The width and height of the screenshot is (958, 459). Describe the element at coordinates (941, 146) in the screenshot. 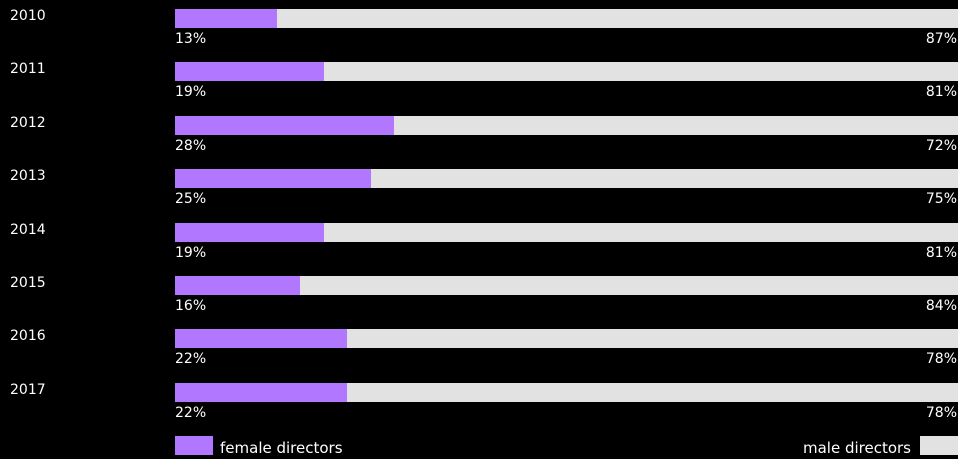

I see `data-label-male: 72%` at that location.